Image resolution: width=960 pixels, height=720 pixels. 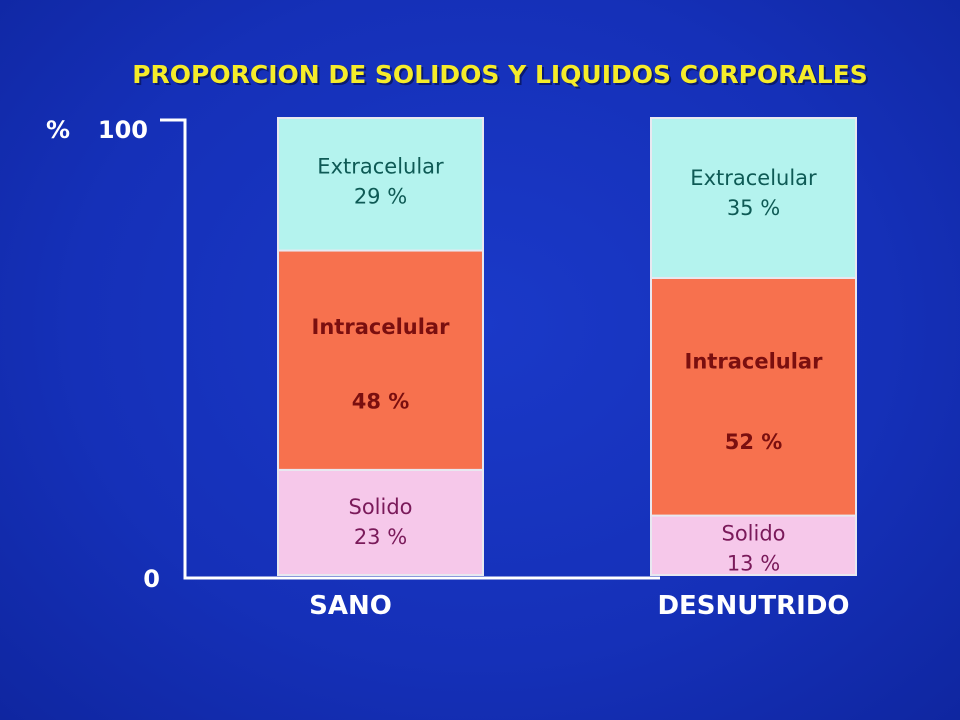 I want to click on bar-segment-intracelular-sano, so click(x=380, y=360).